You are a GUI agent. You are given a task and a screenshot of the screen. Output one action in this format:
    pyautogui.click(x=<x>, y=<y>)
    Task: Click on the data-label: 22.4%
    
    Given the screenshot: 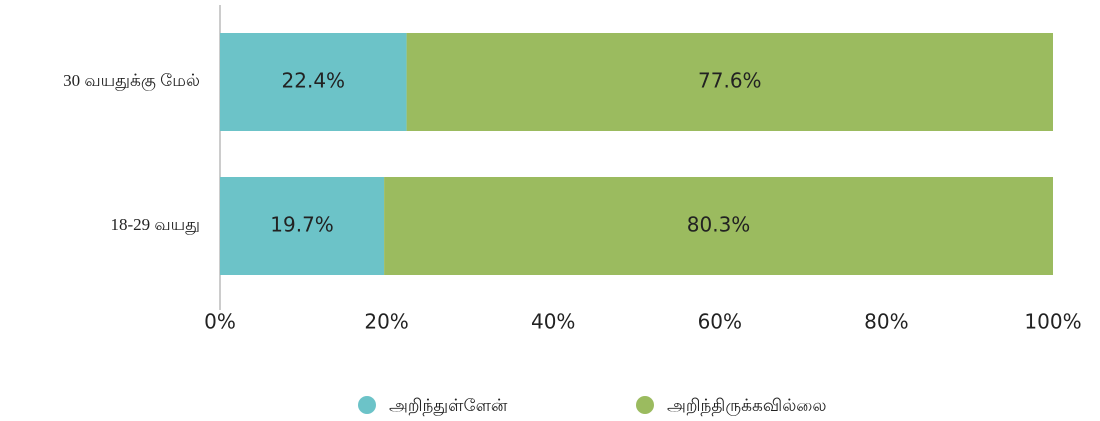 What is the action you would take?
    pyautogui.click(x=314, y=81)
    